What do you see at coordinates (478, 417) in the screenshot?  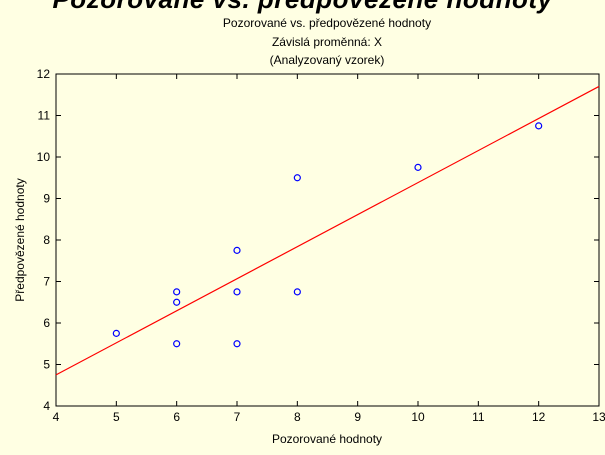 I see `x-tick-label: 11` at bounding box center [478, 417].